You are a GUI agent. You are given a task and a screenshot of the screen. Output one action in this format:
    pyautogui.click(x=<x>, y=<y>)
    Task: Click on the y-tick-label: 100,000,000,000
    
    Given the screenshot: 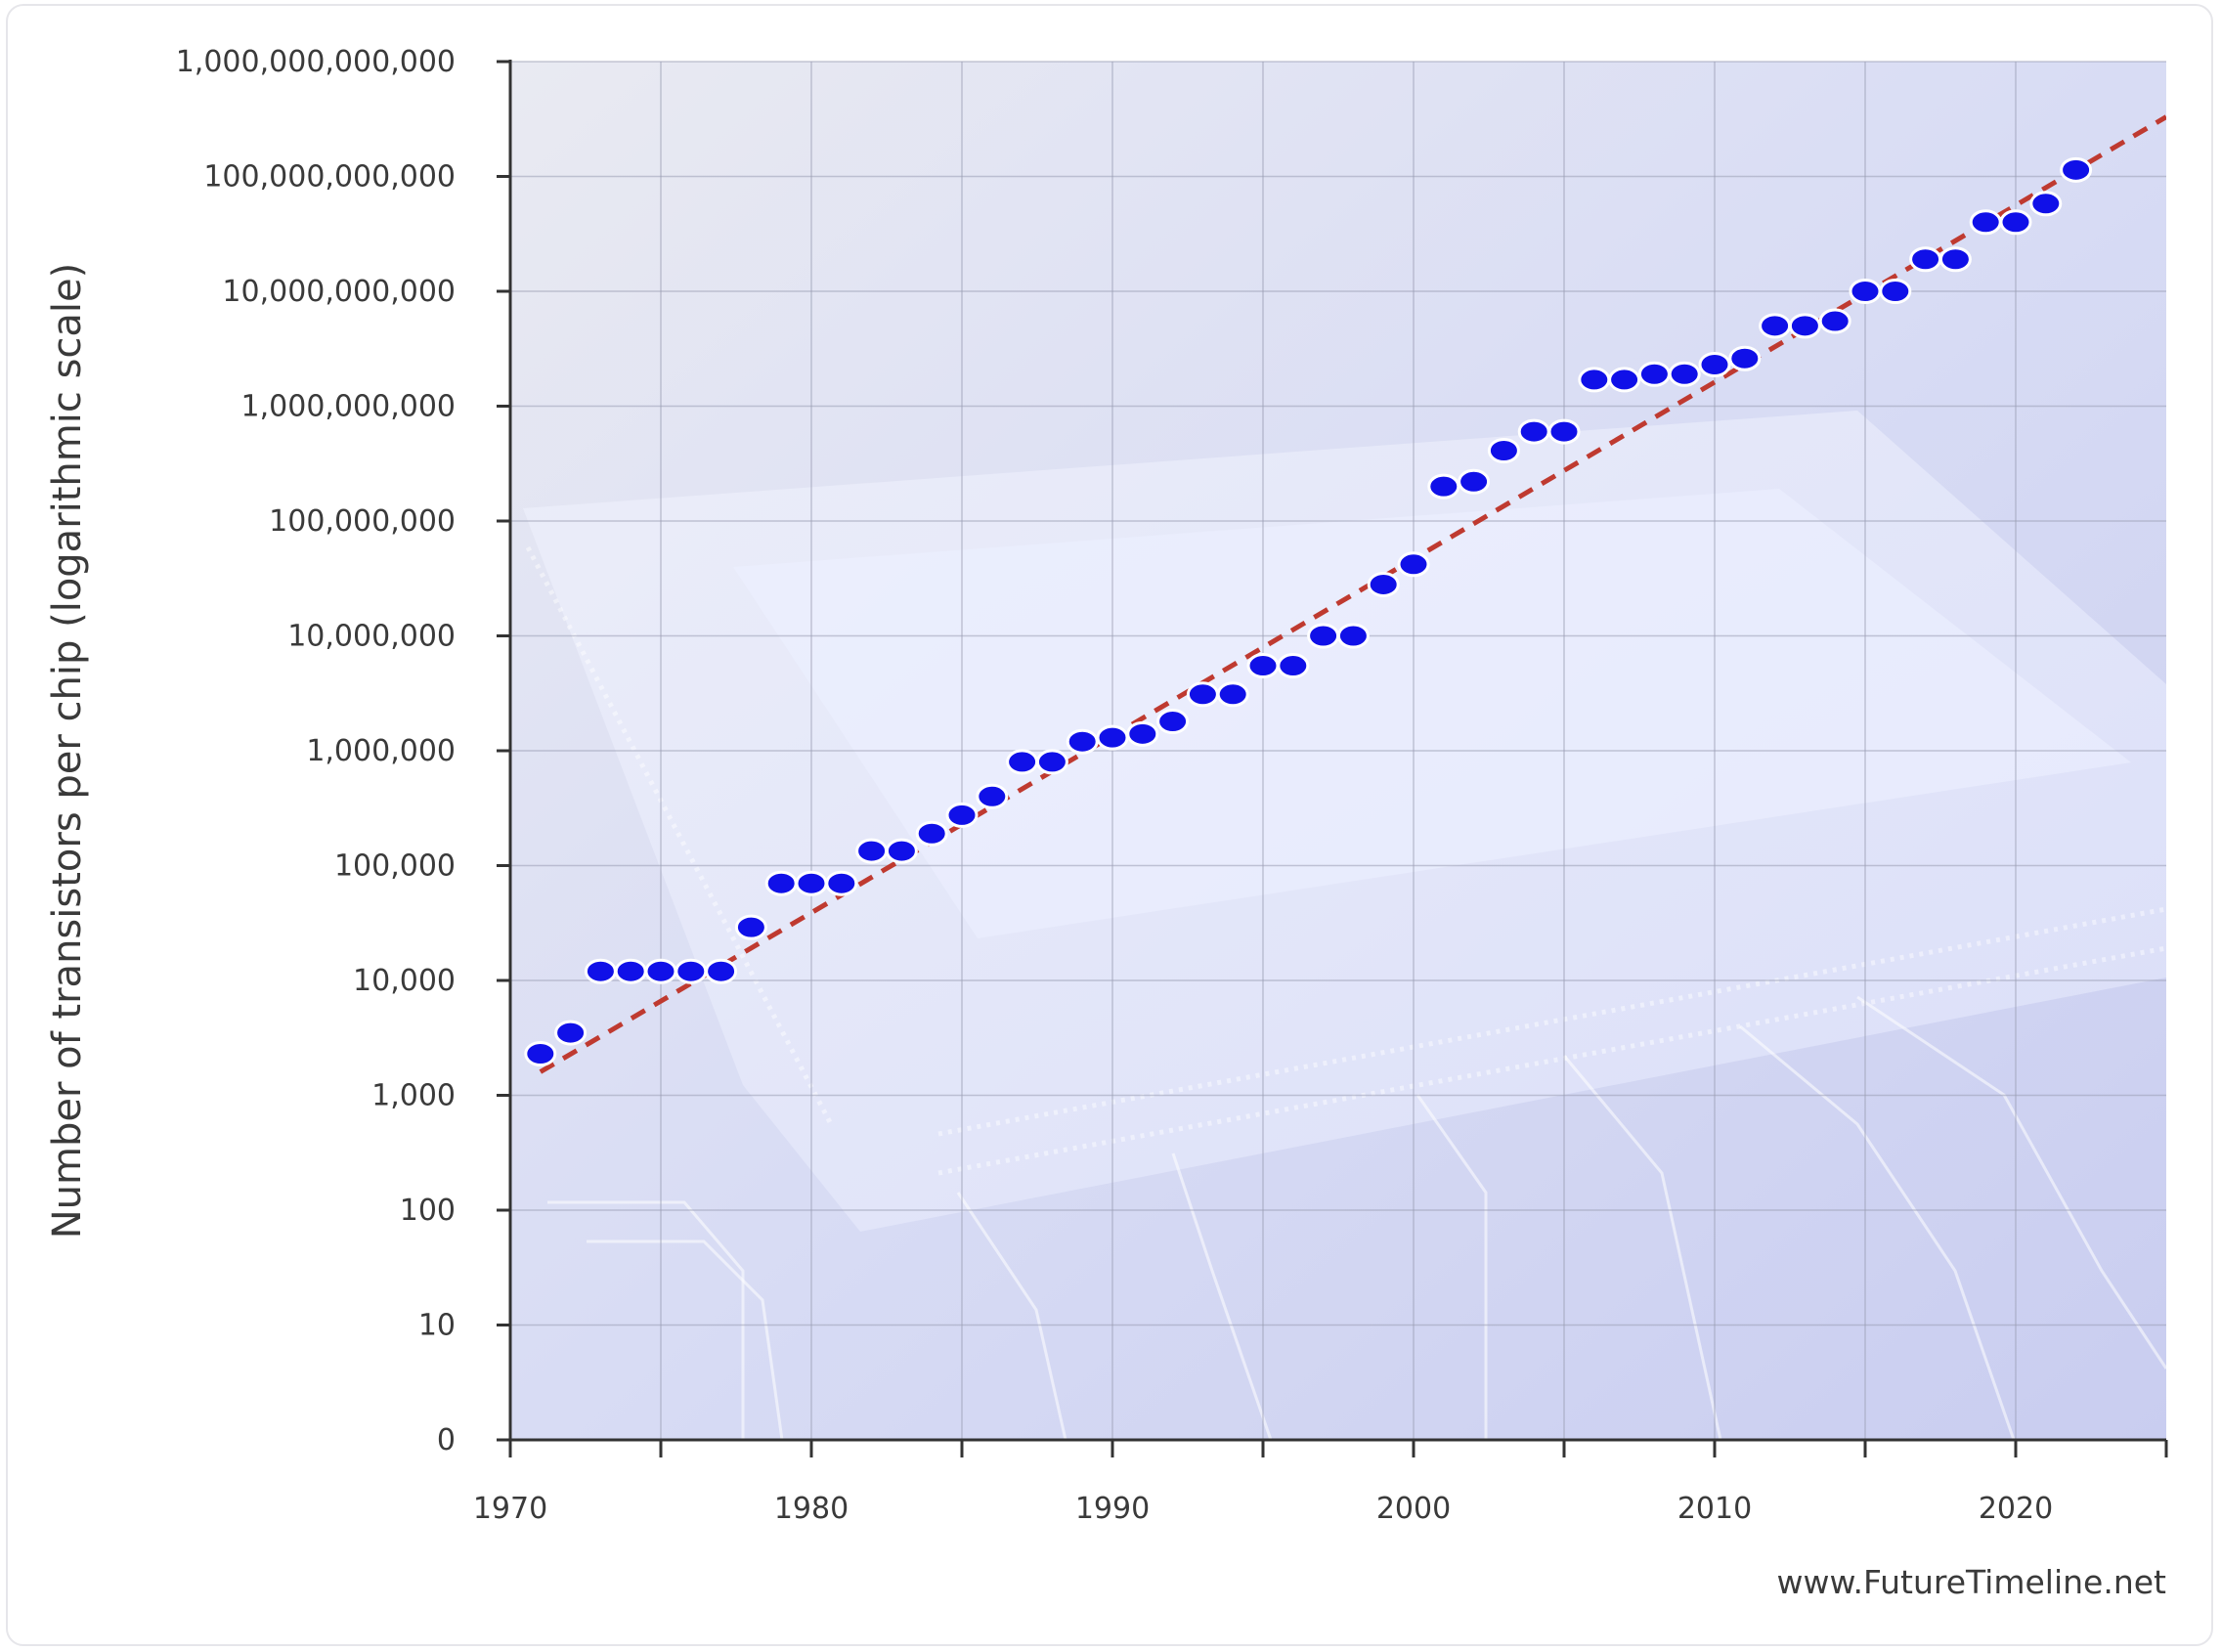 What is the action you would take?
    pyautogui.click(x=329, y=177)
    